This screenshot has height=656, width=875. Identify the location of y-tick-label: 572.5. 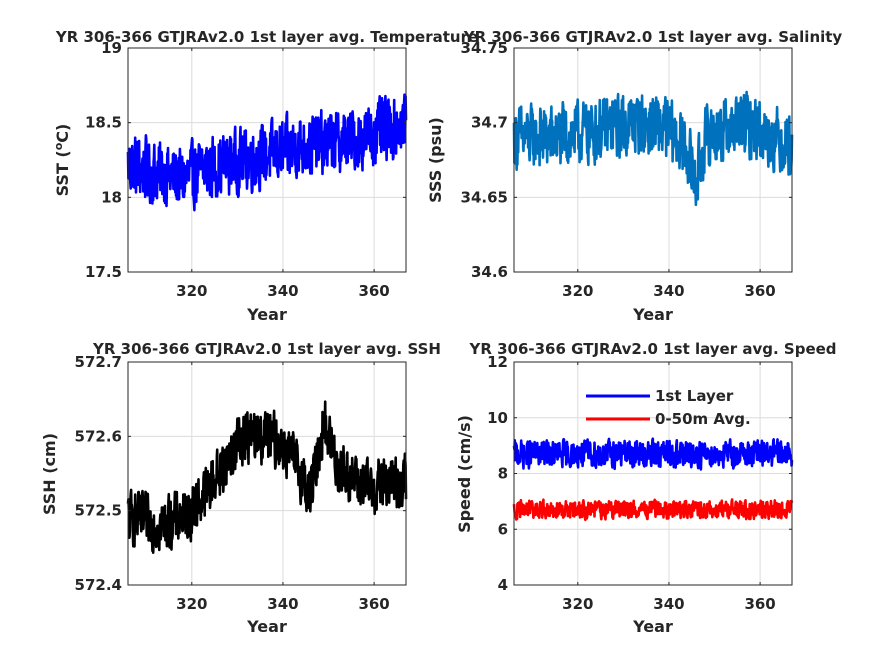
(98, 511).